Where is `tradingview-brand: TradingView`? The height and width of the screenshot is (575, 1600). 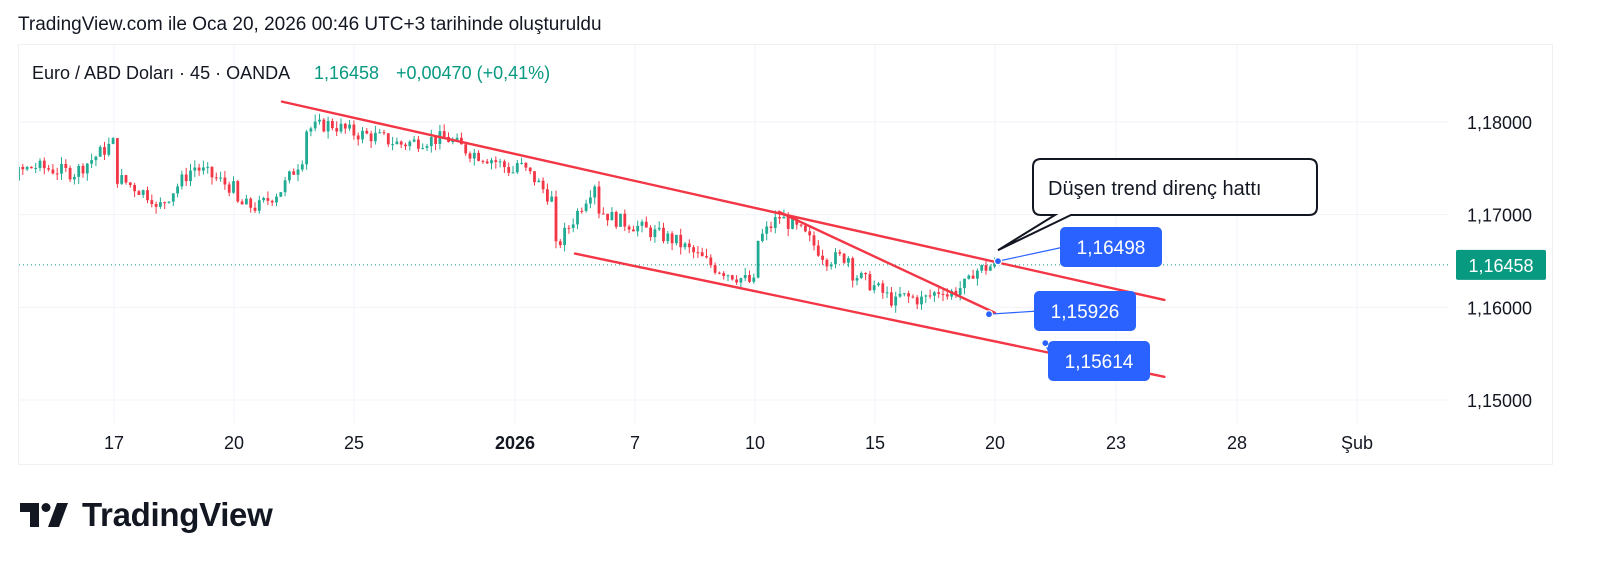
tradingview-brand: TradingView is located at coordinates (146, 515).